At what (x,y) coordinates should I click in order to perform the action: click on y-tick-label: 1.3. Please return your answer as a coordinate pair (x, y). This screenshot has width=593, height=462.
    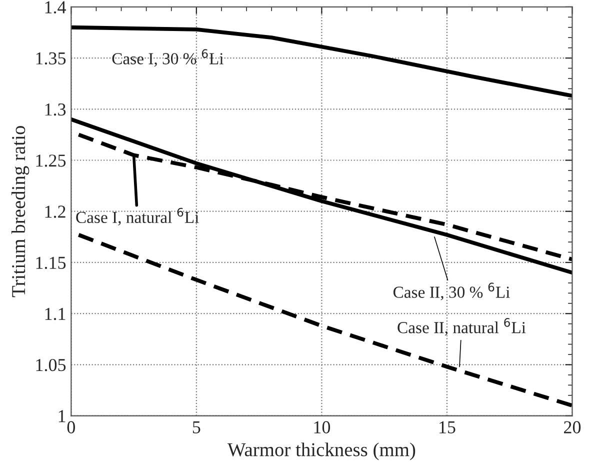
    Looking at the image, I should click on (55, 109).